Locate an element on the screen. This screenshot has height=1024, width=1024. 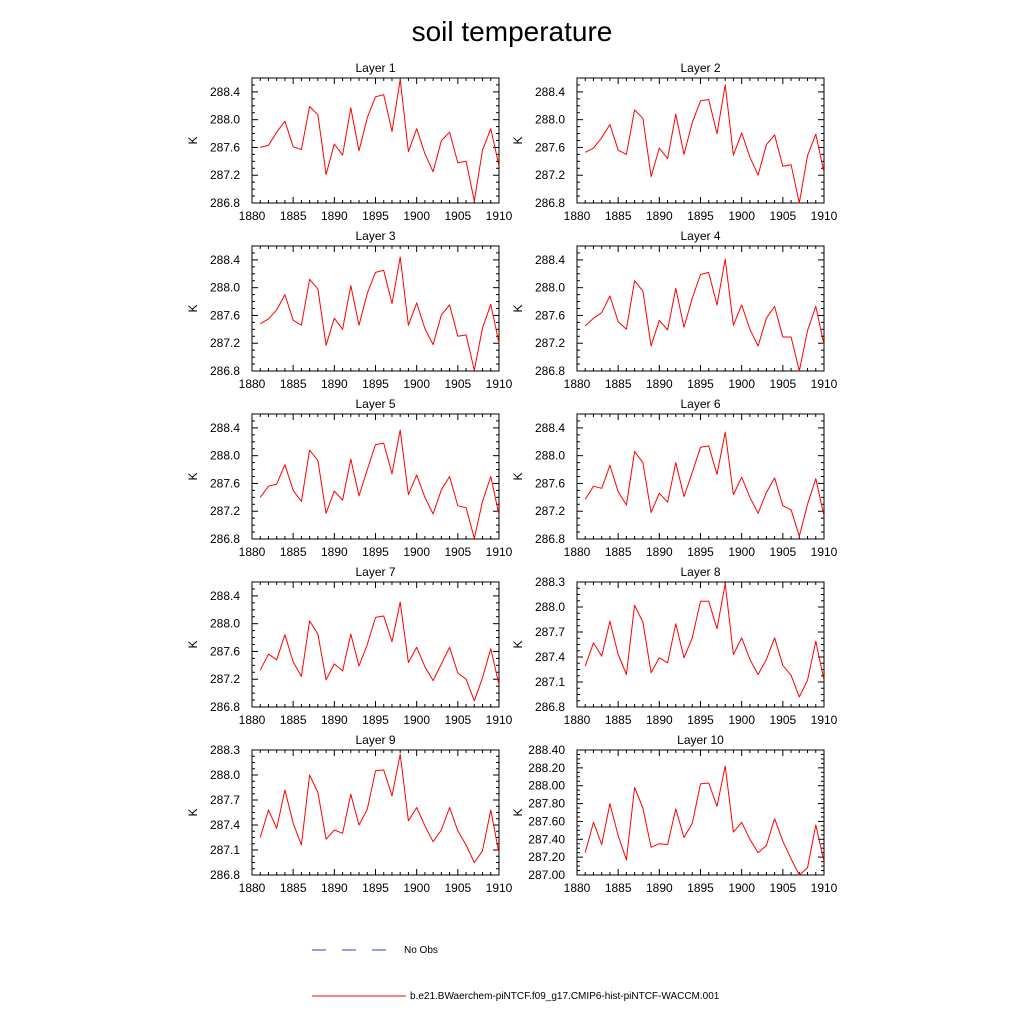
y-tick-label: 287.40 is located at coordinates (546, 839).